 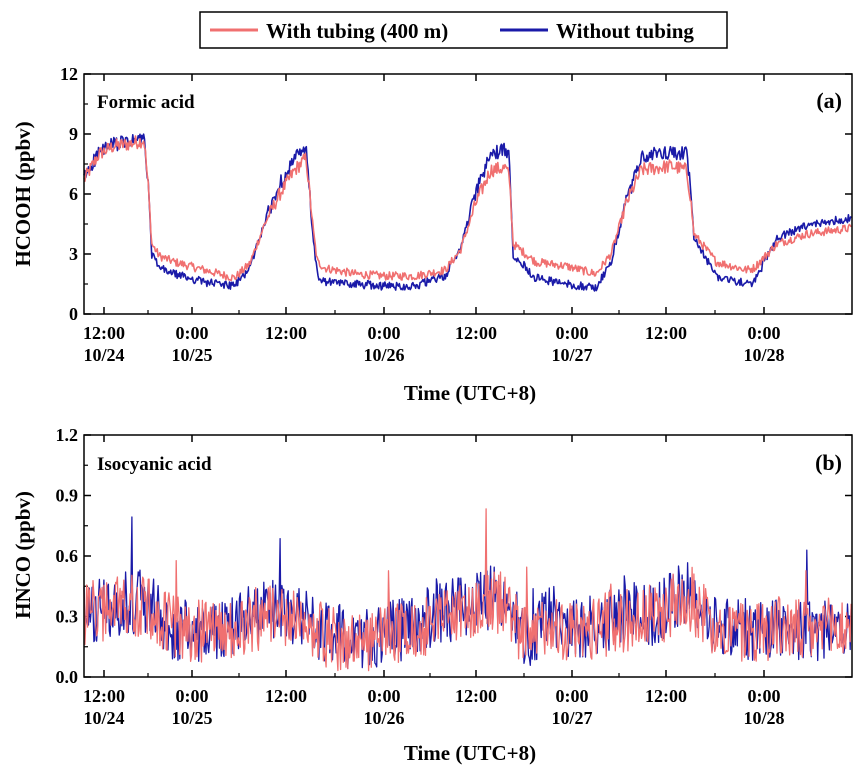 What do you see at coordinates (23, 555) in the screenshot?
I see `panel-b-ylabel: HNCO (ppbv)` at bounding box center [23, 555].